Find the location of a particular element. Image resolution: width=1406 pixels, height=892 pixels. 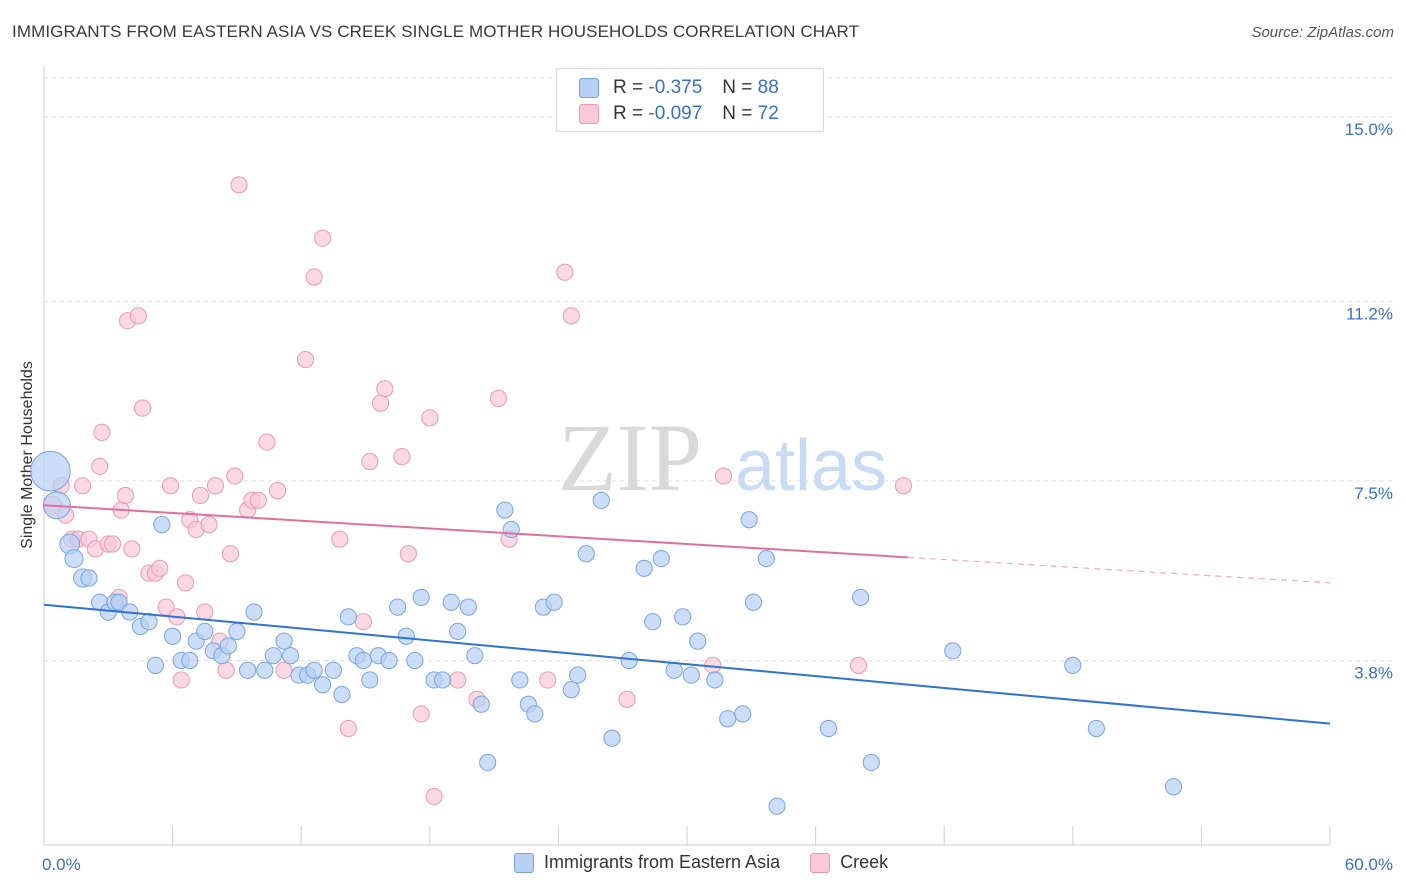

y-tick-label-2: 11.2% is located at coordinates (1369, 313).